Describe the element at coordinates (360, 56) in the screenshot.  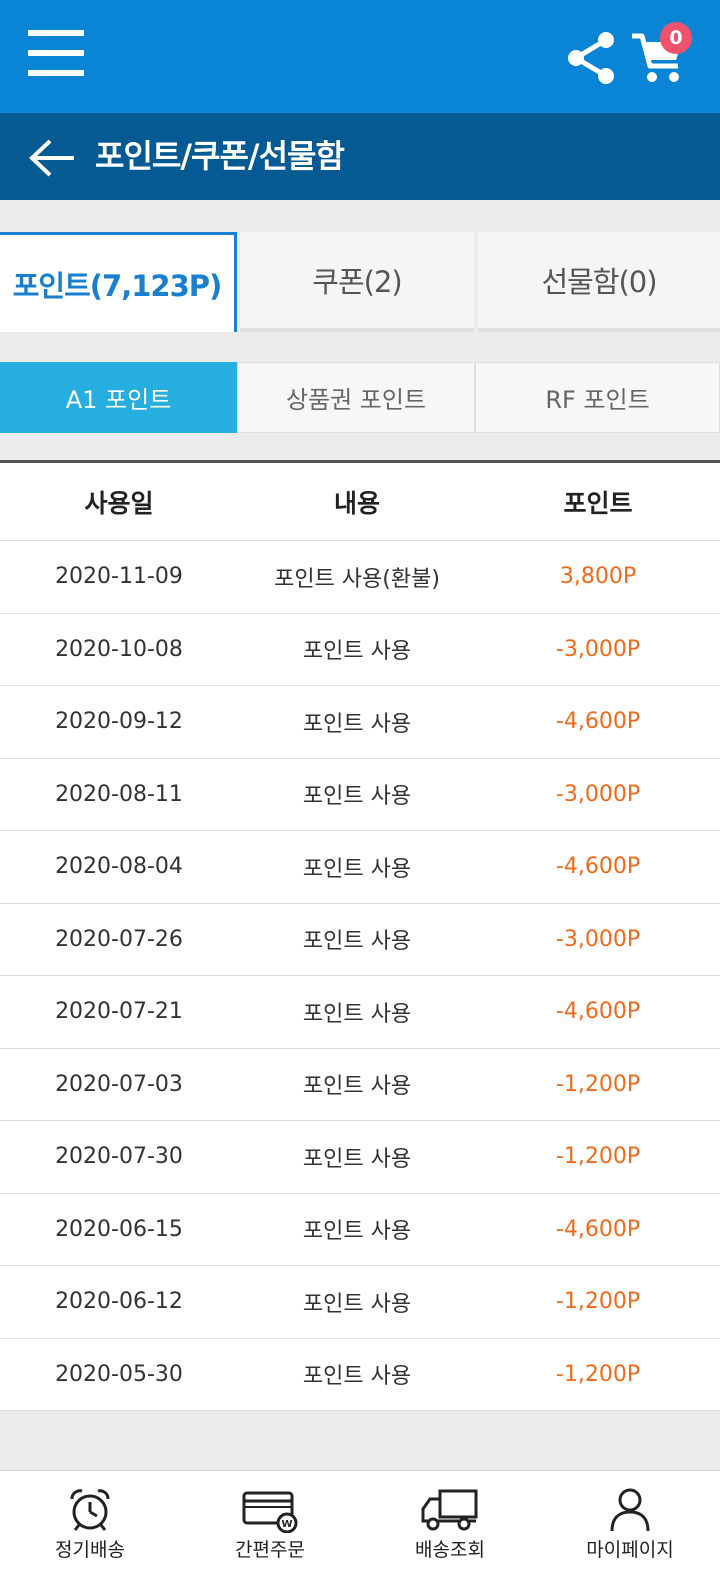
I see `top-bar` at that location.